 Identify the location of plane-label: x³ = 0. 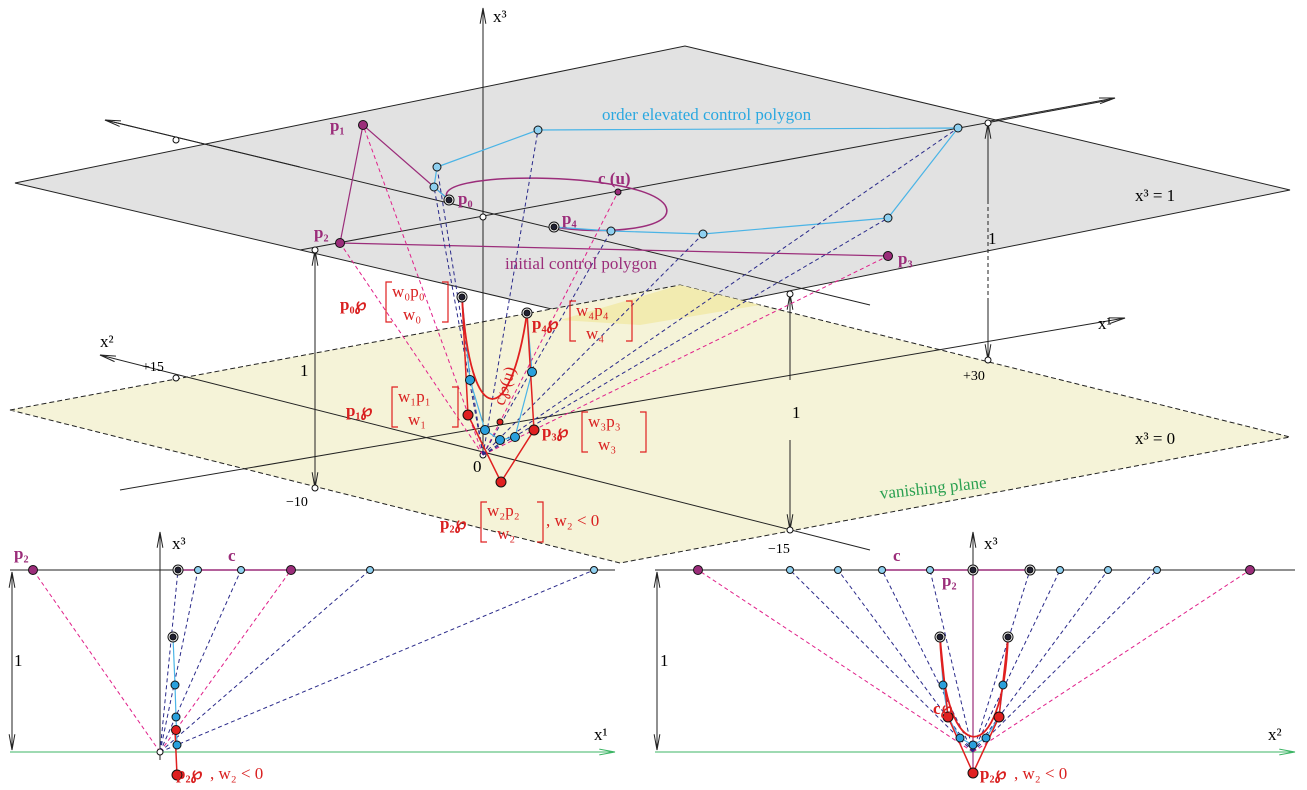
(1155, 438).